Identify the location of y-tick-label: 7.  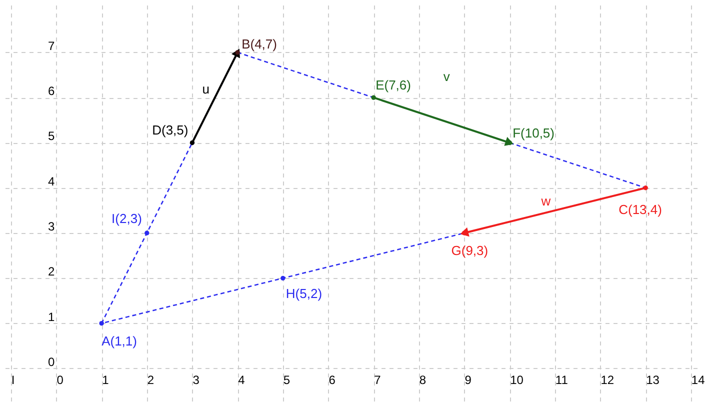
(52, 45).